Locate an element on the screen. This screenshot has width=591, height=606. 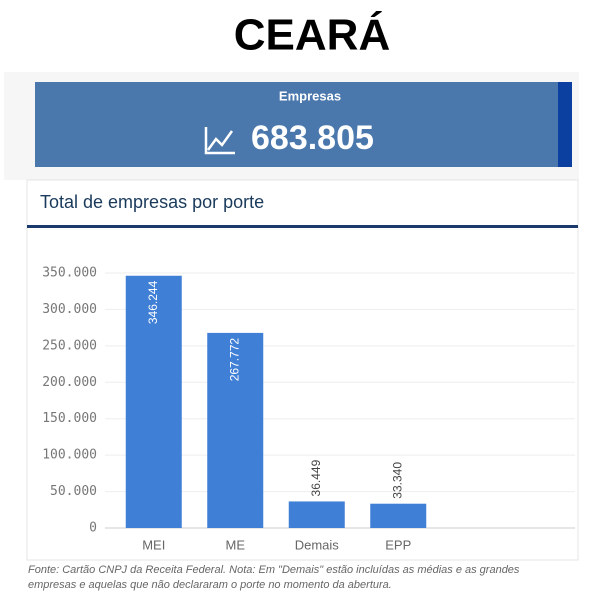
kpi-card is located at coordinates (296, 124).